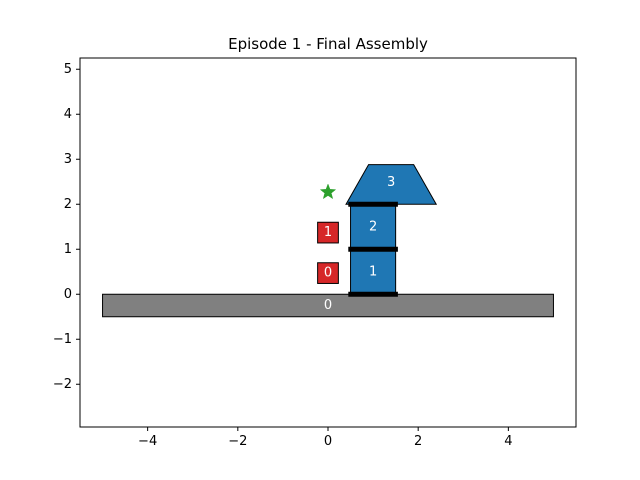  I want to click on y-tick-label: 2, so click(68, 204).